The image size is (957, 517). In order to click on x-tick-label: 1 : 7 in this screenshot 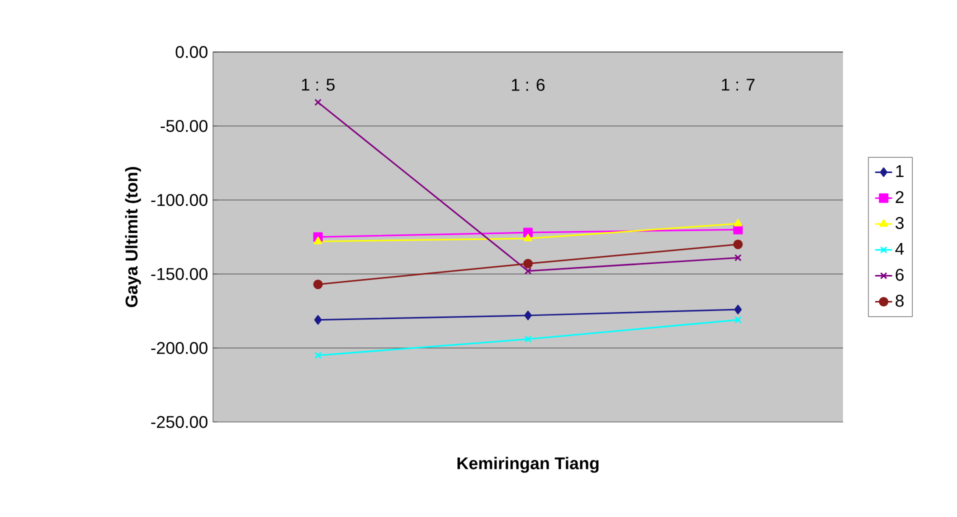, I will do `click(738, 84)`.